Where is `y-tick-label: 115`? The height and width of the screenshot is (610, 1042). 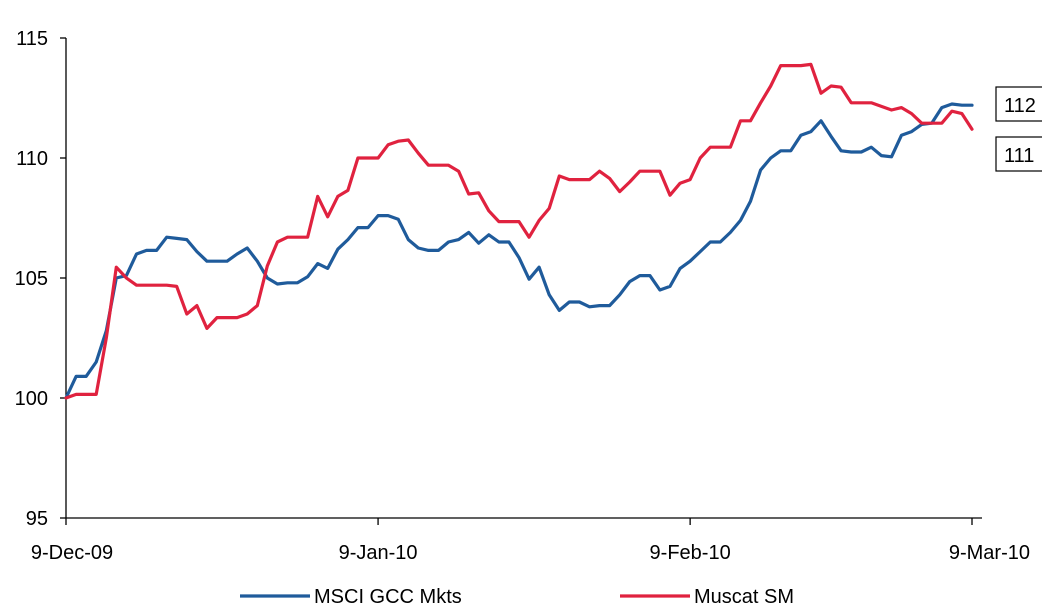 y-tick-label: 115 is located at coordinates (32, 39).